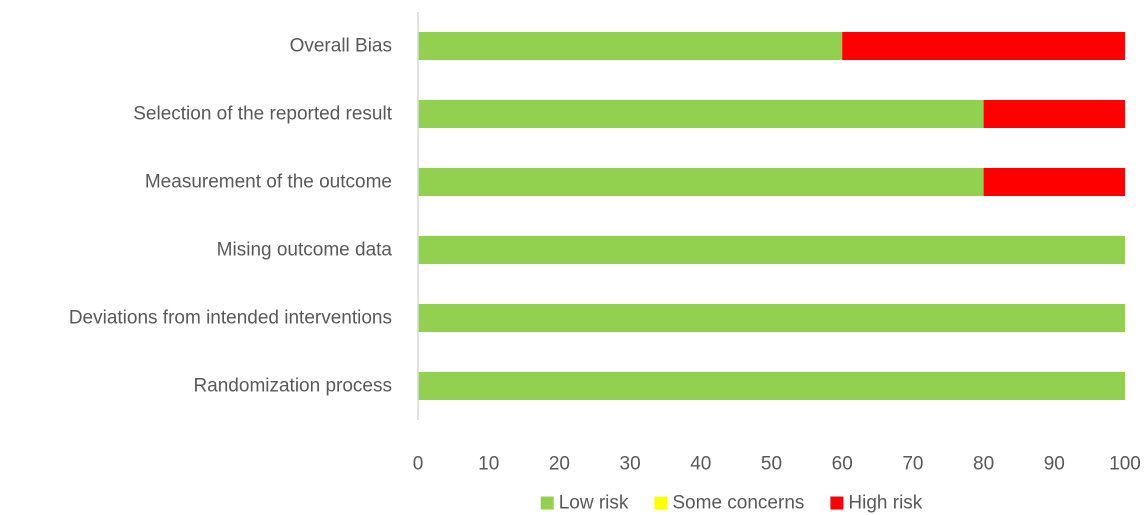  What do you see at coordinates (701, 182) in the screenshot?
I see `bar-low-risk-measurement-of-the-outcome` at bounding box center [701, 182].